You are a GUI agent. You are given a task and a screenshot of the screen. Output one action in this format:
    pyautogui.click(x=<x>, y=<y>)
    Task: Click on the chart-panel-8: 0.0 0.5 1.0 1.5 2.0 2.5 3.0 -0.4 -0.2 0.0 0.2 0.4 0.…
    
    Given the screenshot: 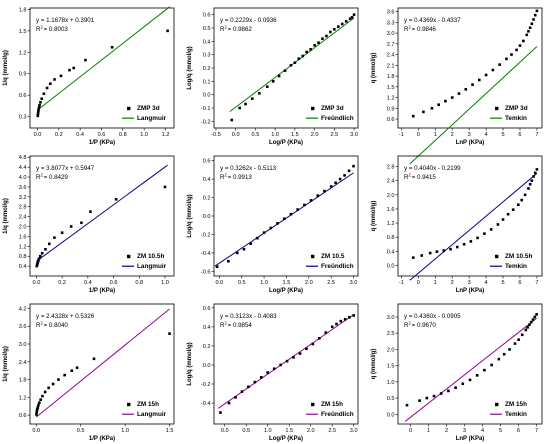 What is the action you would take?
    pyautogui.click(x=273, y=372)
    